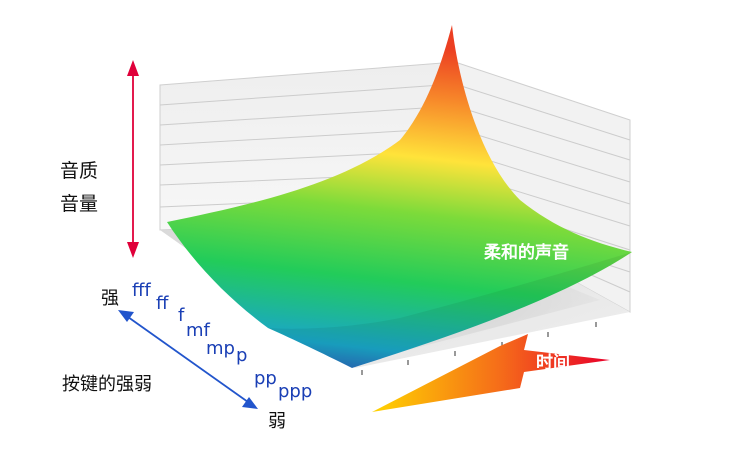  Describe the element at coordinates (162, 303) in the screenshot. I see `dynamic-ff: ff` at that location.